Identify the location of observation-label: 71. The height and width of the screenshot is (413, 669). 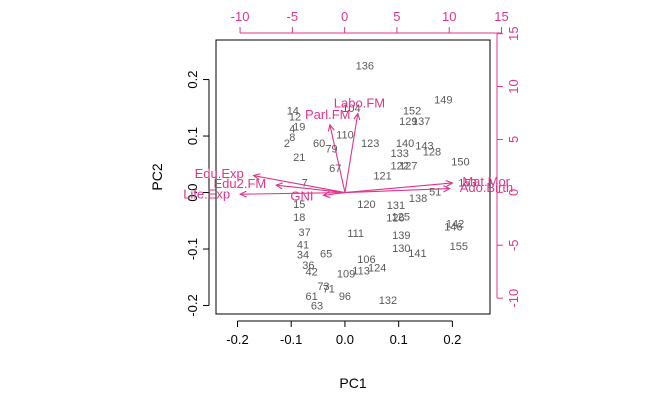
(329, 290).